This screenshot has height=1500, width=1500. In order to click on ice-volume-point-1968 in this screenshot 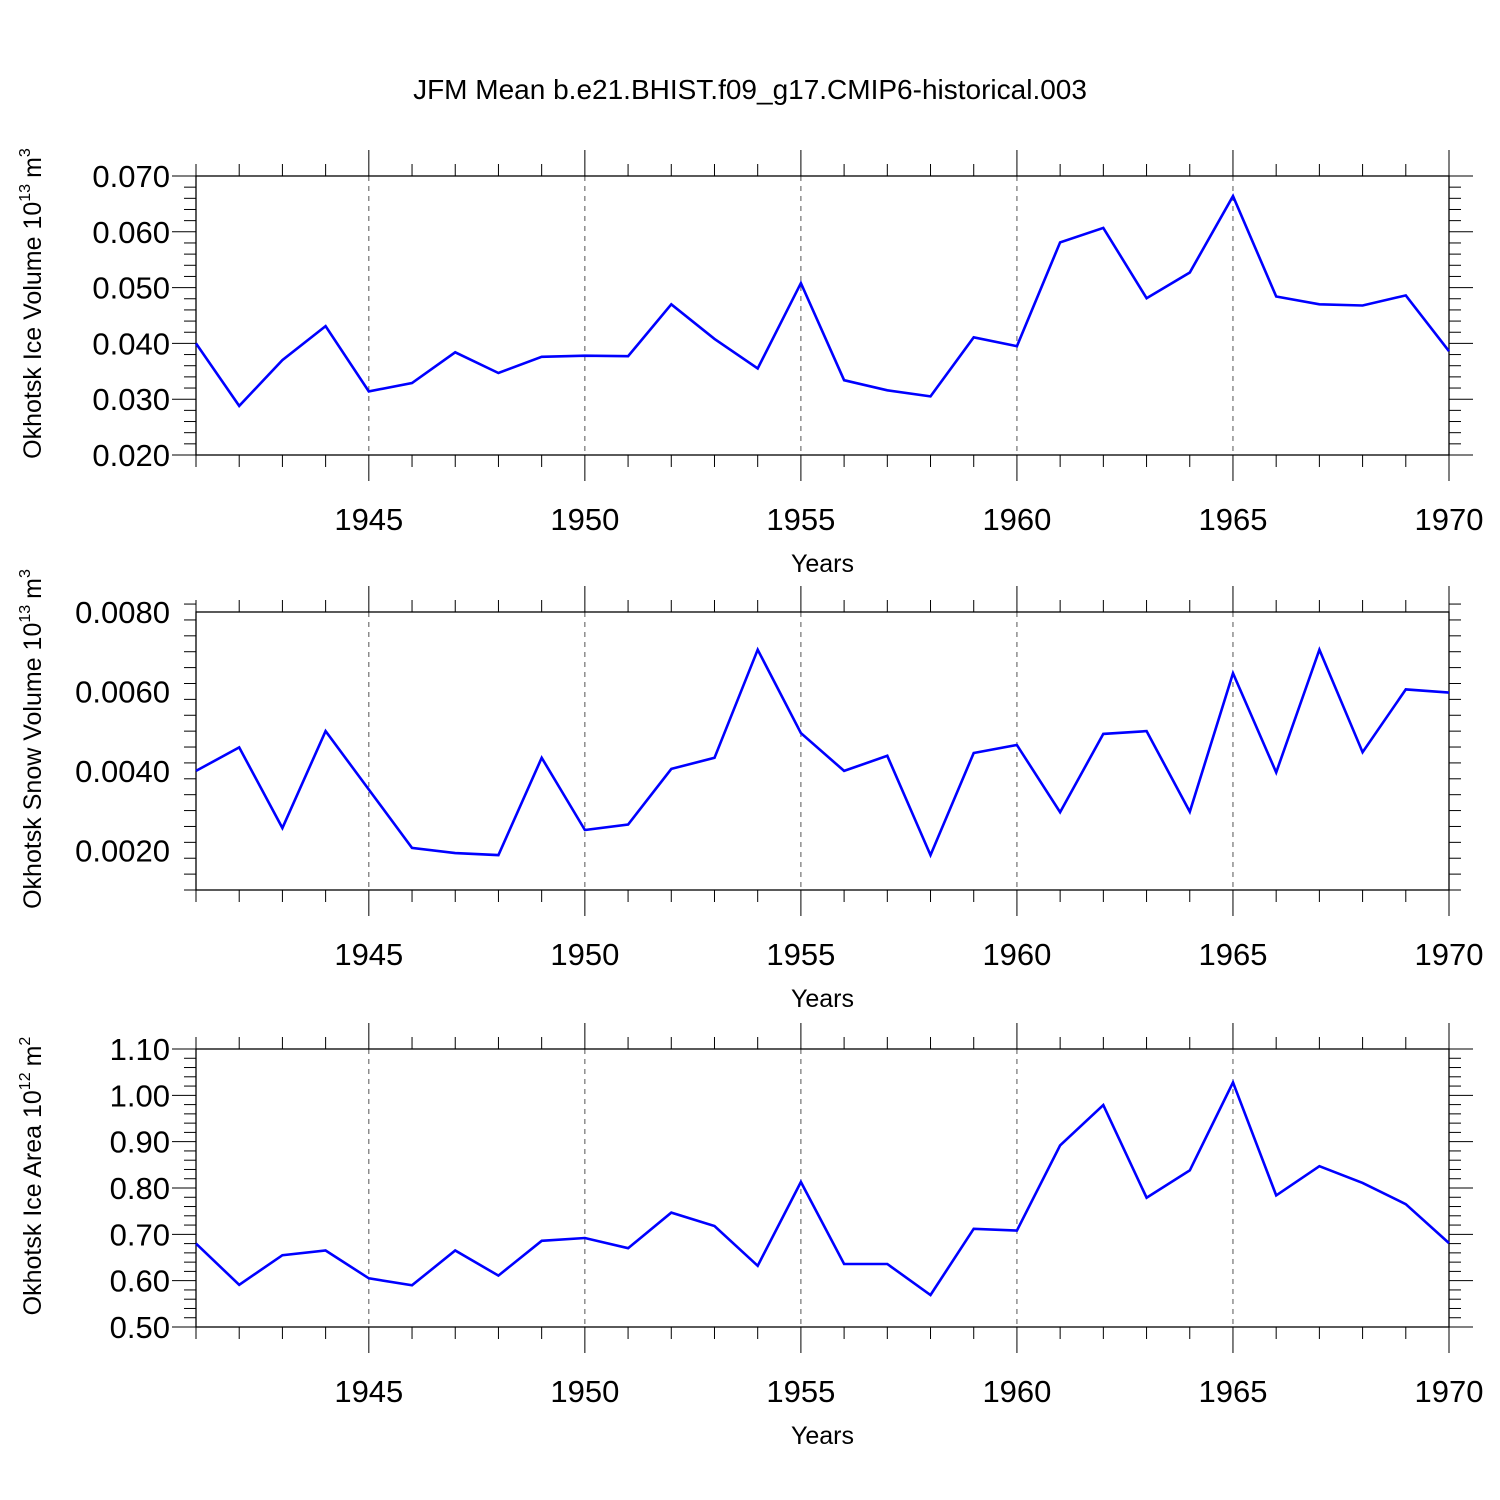, I will do `click(1363, 305)`.